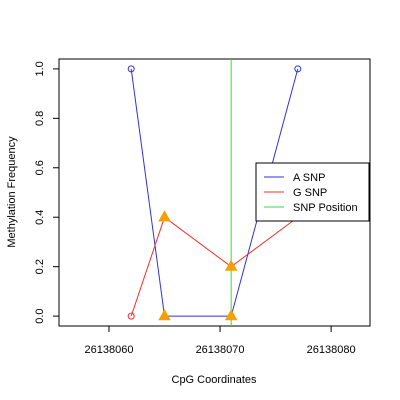 The width and height of the screenshot is (400, 400). I want to click on y-tick-label: 0.6, so click(40, 167).